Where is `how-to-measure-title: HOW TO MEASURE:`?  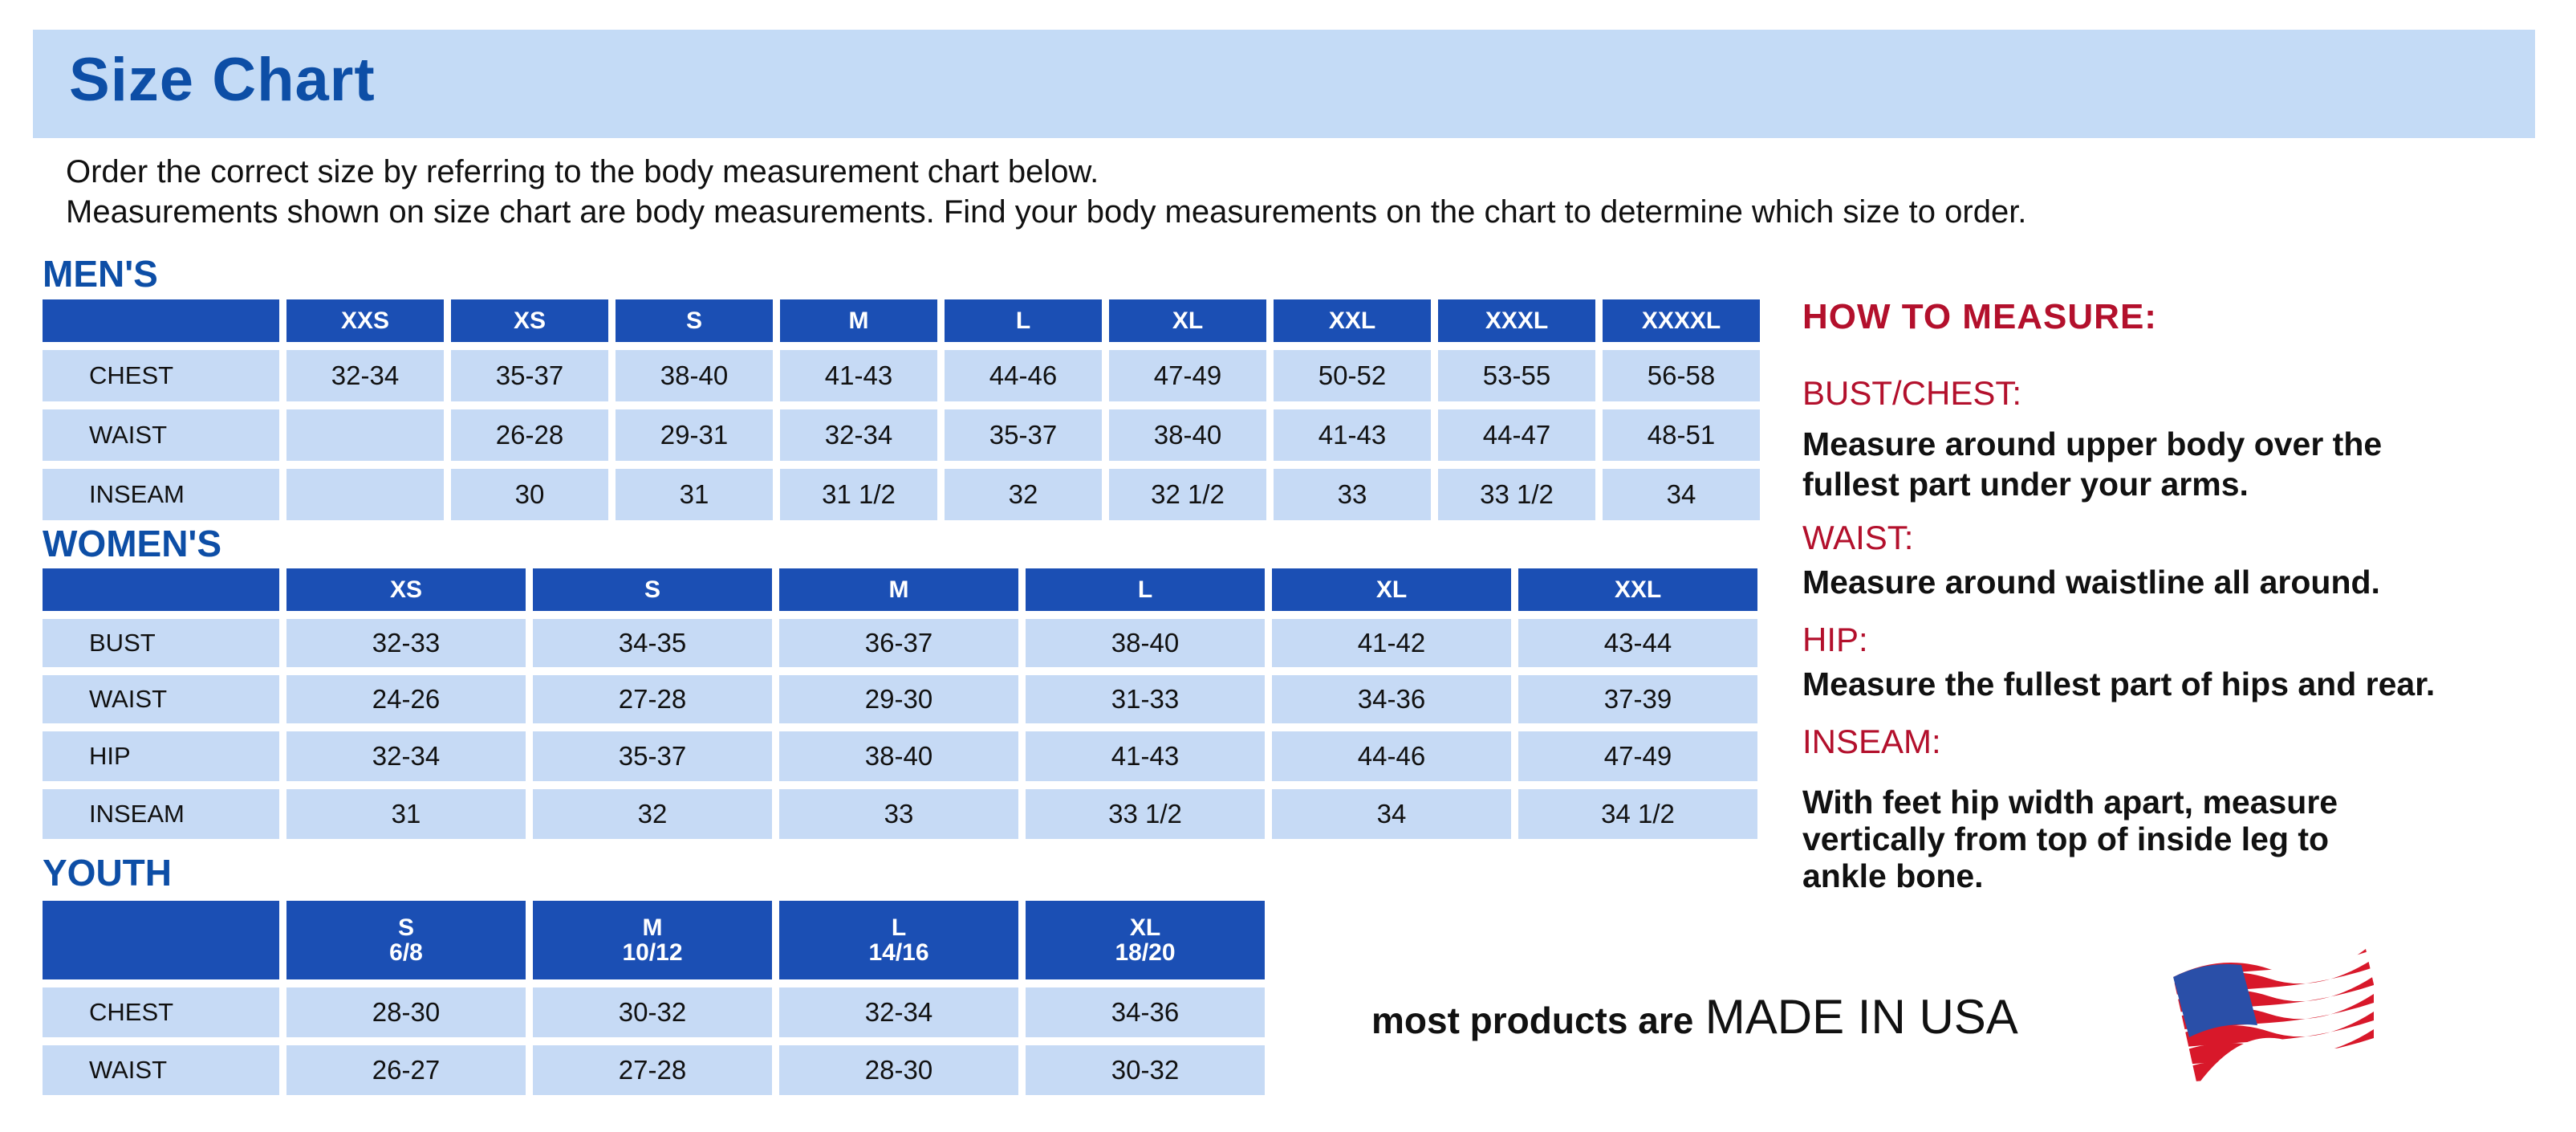
how-to-measure-title: HOW TO MEASURE: is located at coordinates (1979, 316).